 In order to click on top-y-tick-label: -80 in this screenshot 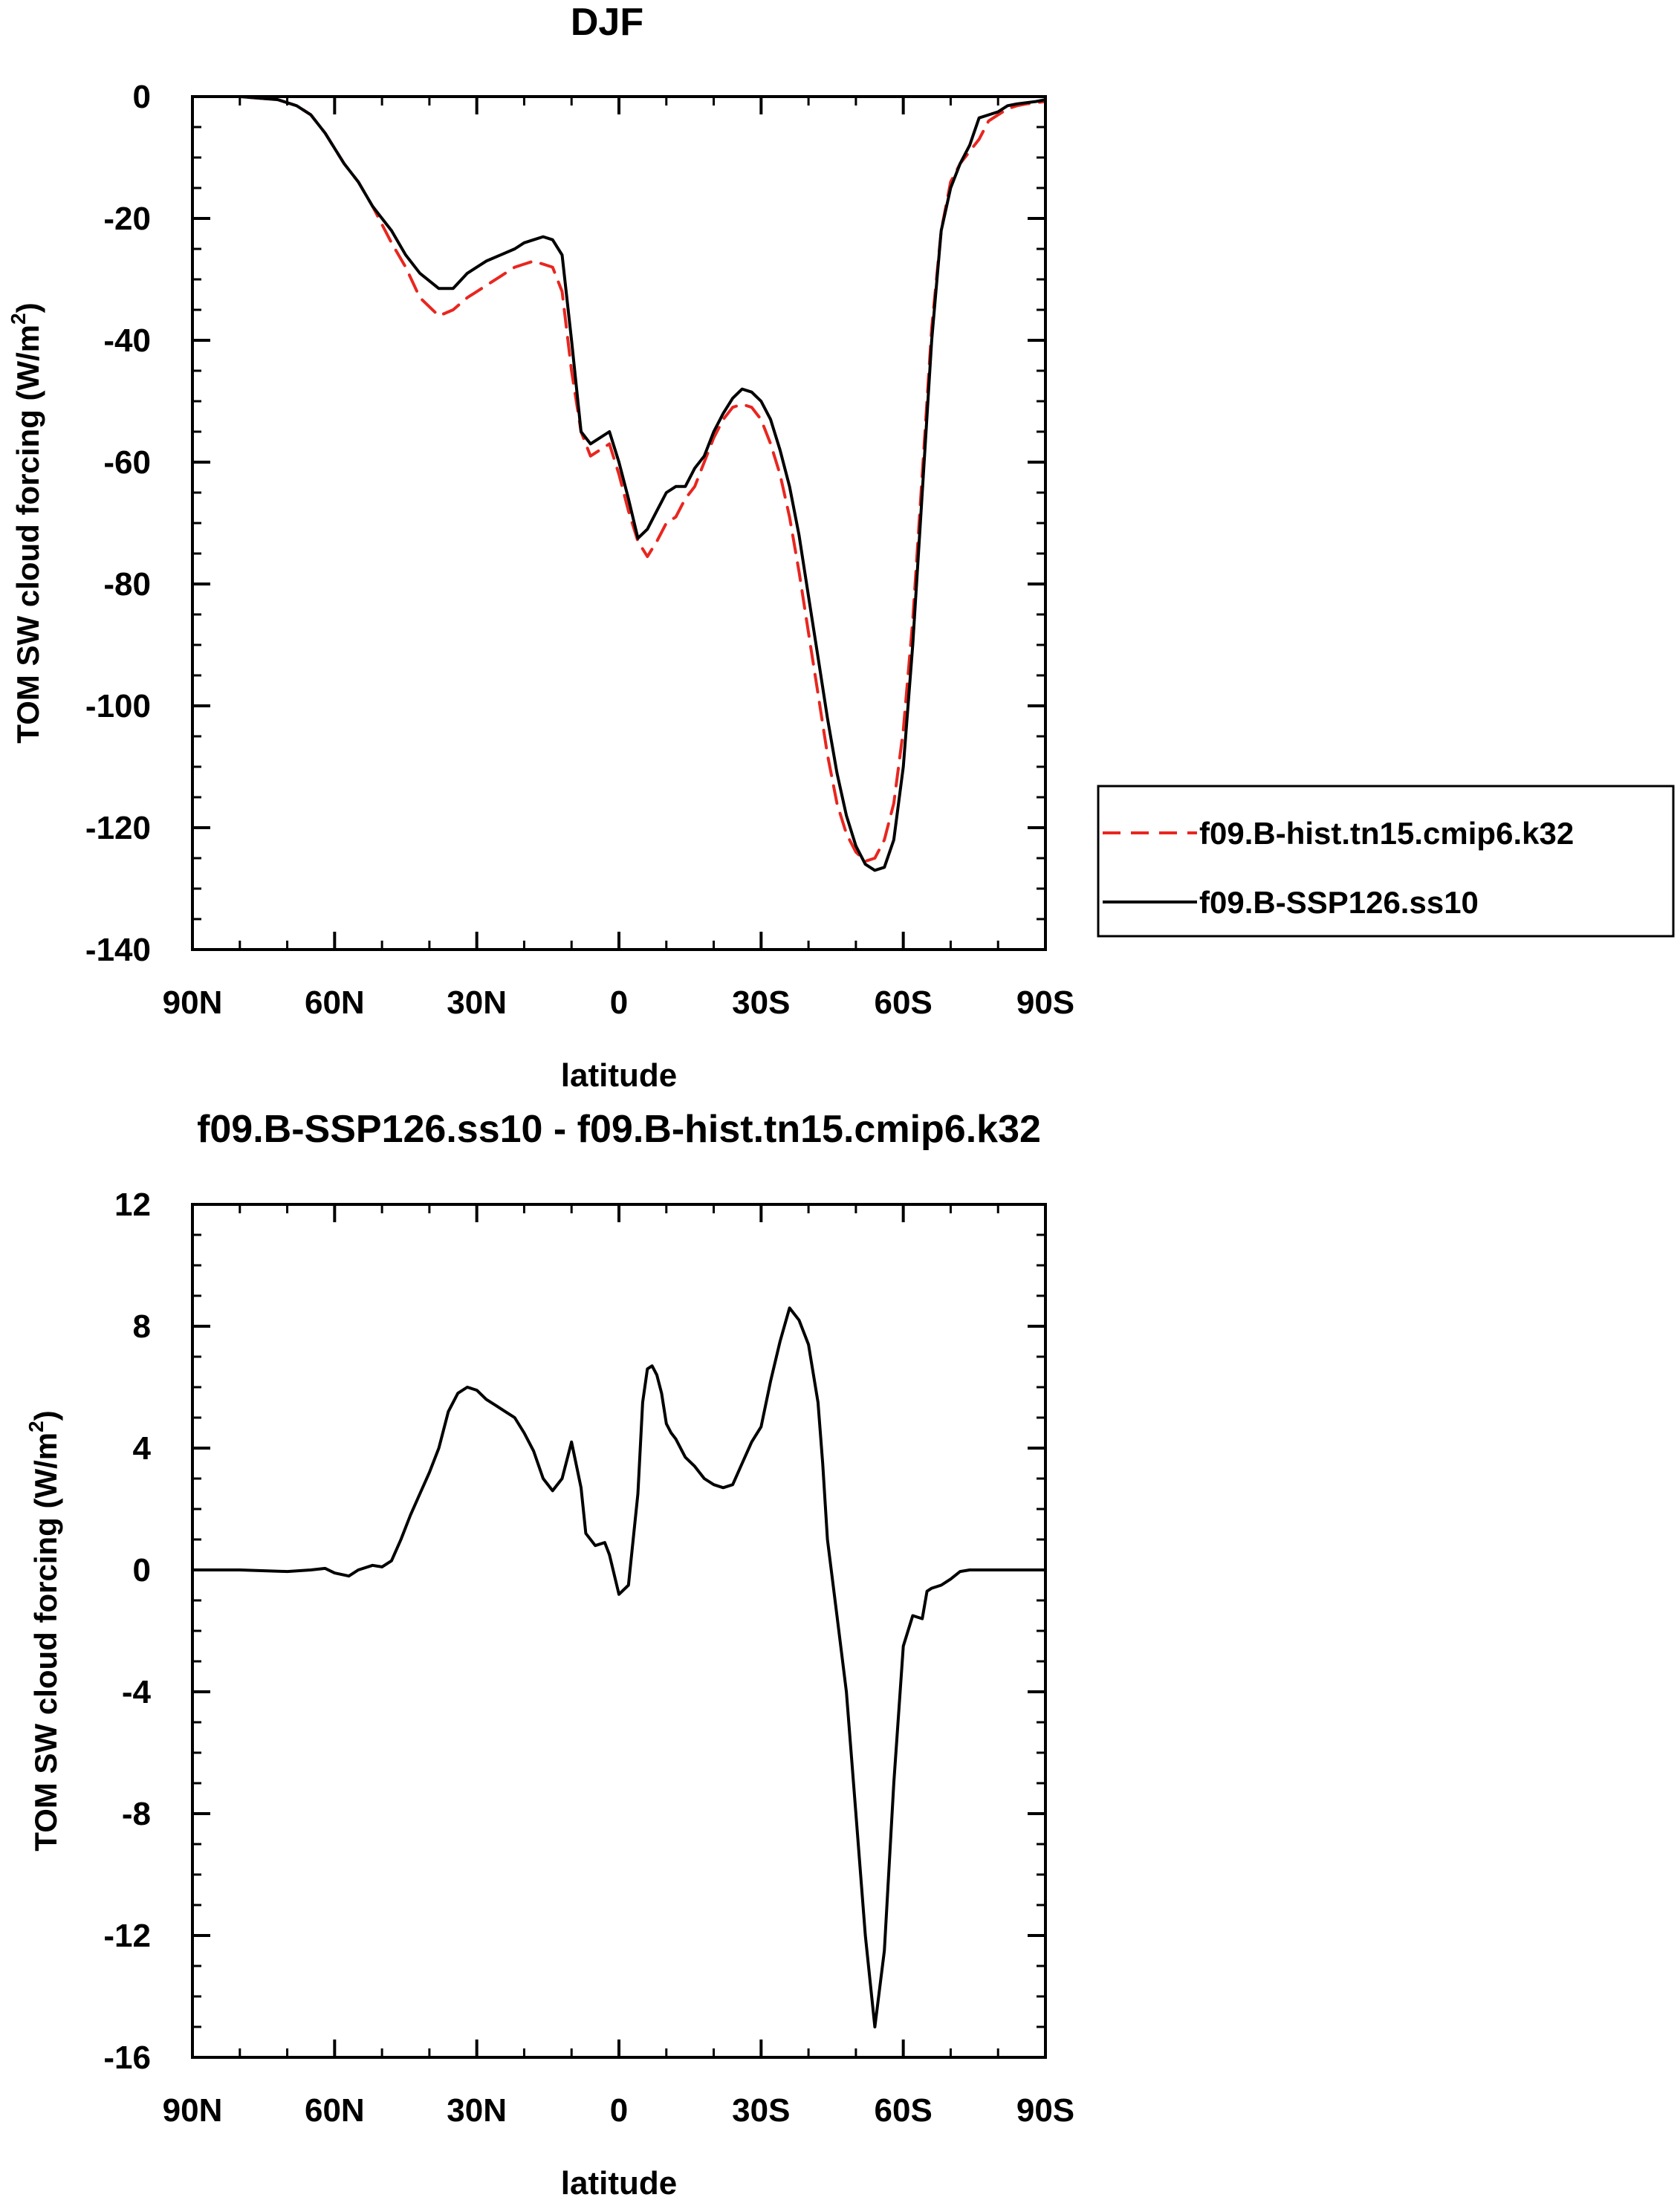, I will do `click(127, 584)`.